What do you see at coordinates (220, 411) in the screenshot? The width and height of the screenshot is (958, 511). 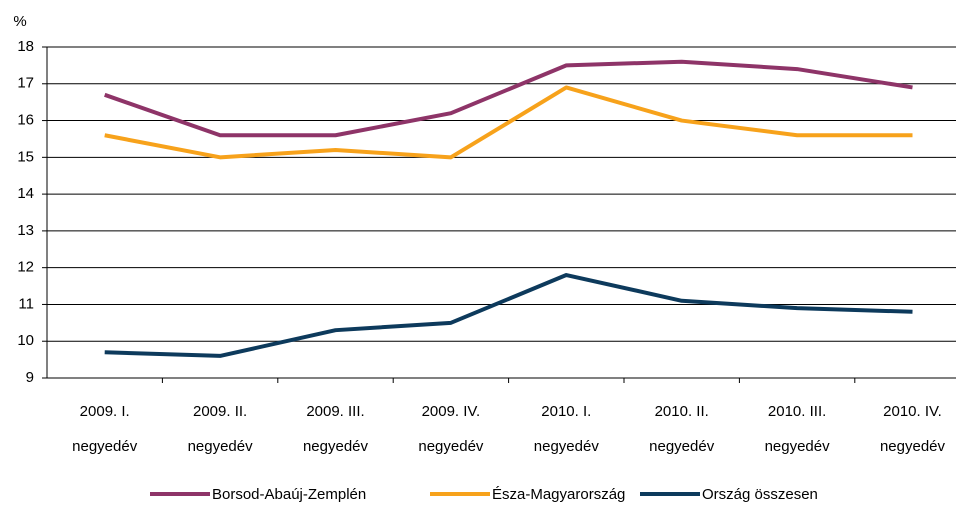 I see `x-tick-label: 2009. II.` at bounding box center [220, 411].